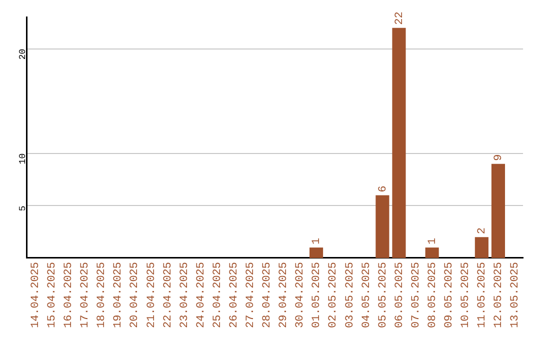  What do you see at coordinates (400, 295) in the screenshot?
I see `x-tick-label: 06.05.2025` at bounding box center [400, 295].